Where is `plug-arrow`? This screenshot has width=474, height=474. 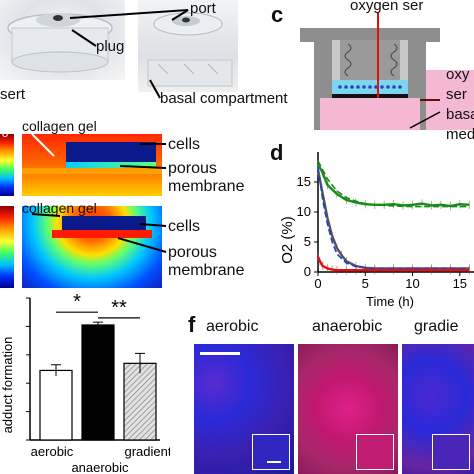
plug-arrow is located at coordinates (84, 38).